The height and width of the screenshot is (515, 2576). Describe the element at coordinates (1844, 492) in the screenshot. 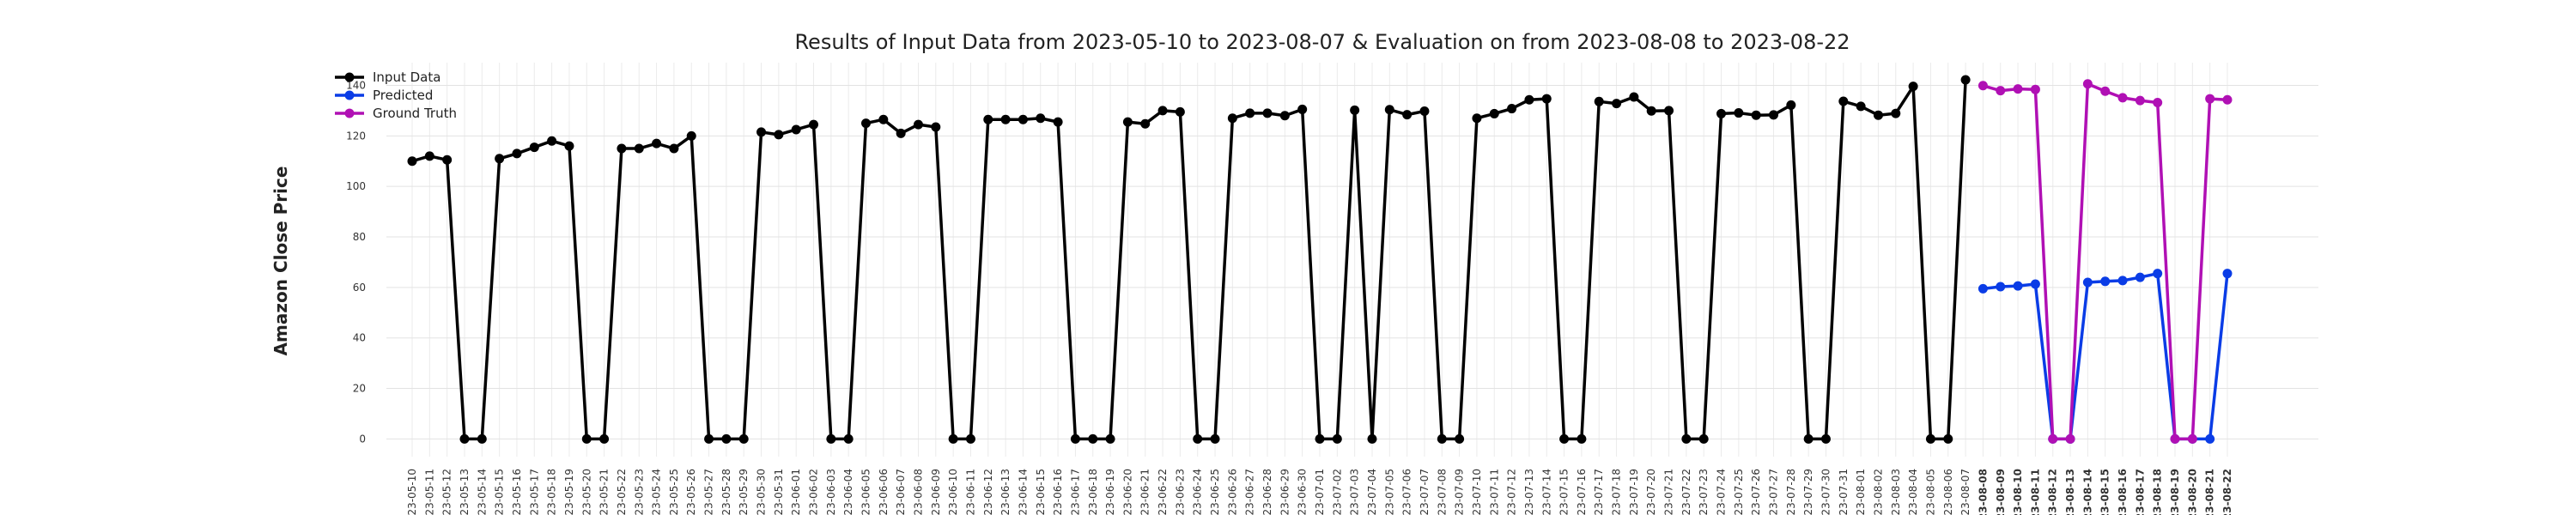

I see `x-tick-label: 2023-07-31` at that location.